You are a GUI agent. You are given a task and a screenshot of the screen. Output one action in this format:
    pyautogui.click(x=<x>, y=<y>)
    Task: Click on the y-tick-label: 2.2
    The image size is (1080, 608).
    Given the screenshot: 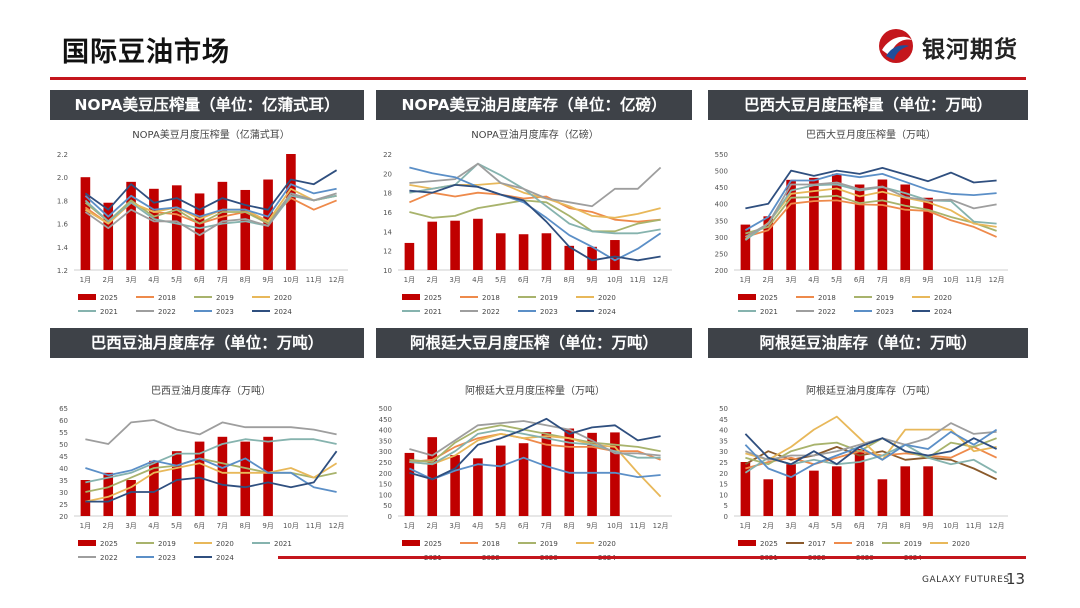 What is the action you would take?
    pyautogui.click(x=62, y=155)
    